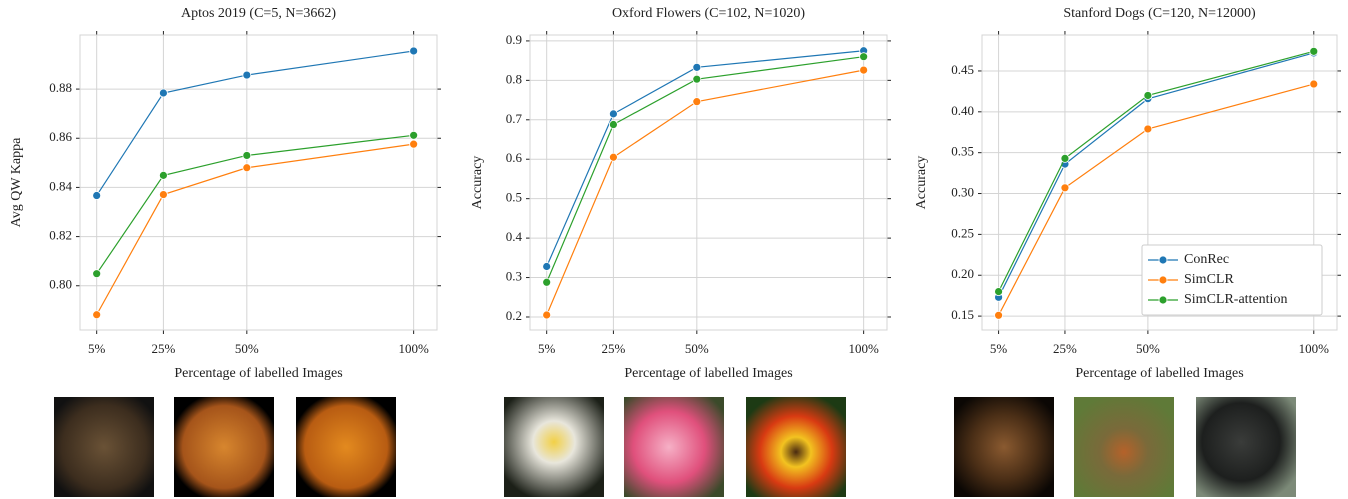 Image resolution: width=1348 pixels, height=499 pixels. Describe the element at coordinates (514, 78) in the screenshot. I see `y-tick-label: 0.8` at that location.